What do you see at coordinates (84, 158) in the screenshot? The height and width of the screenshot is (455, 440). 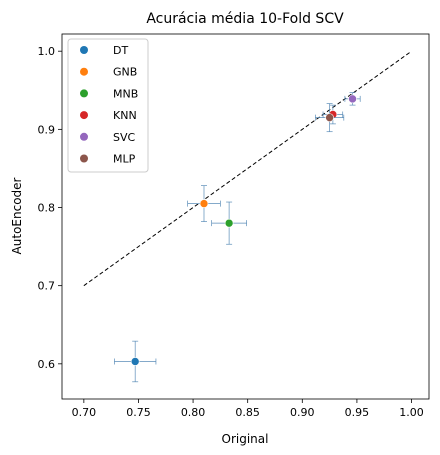 I see `legend-marker-mlp` at bounding box center [84, 158].